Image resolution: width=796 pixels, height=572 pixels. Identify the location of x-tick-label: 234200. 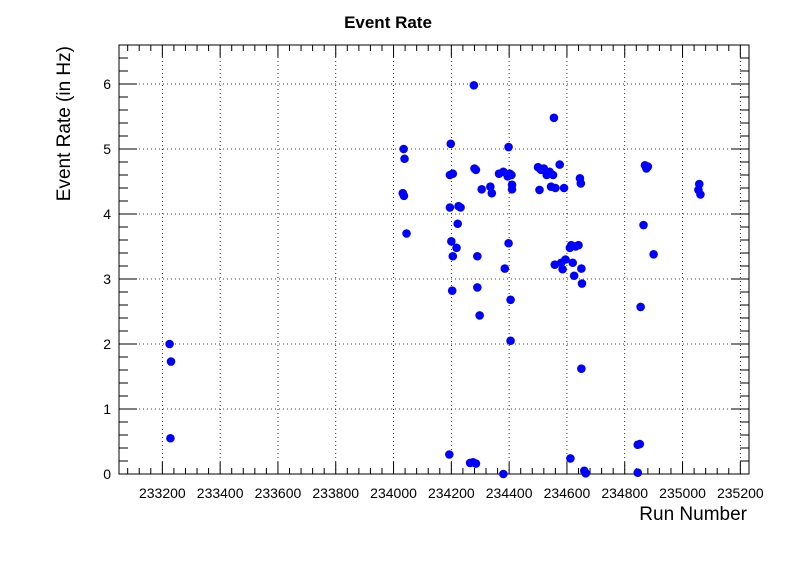
(451, 493).